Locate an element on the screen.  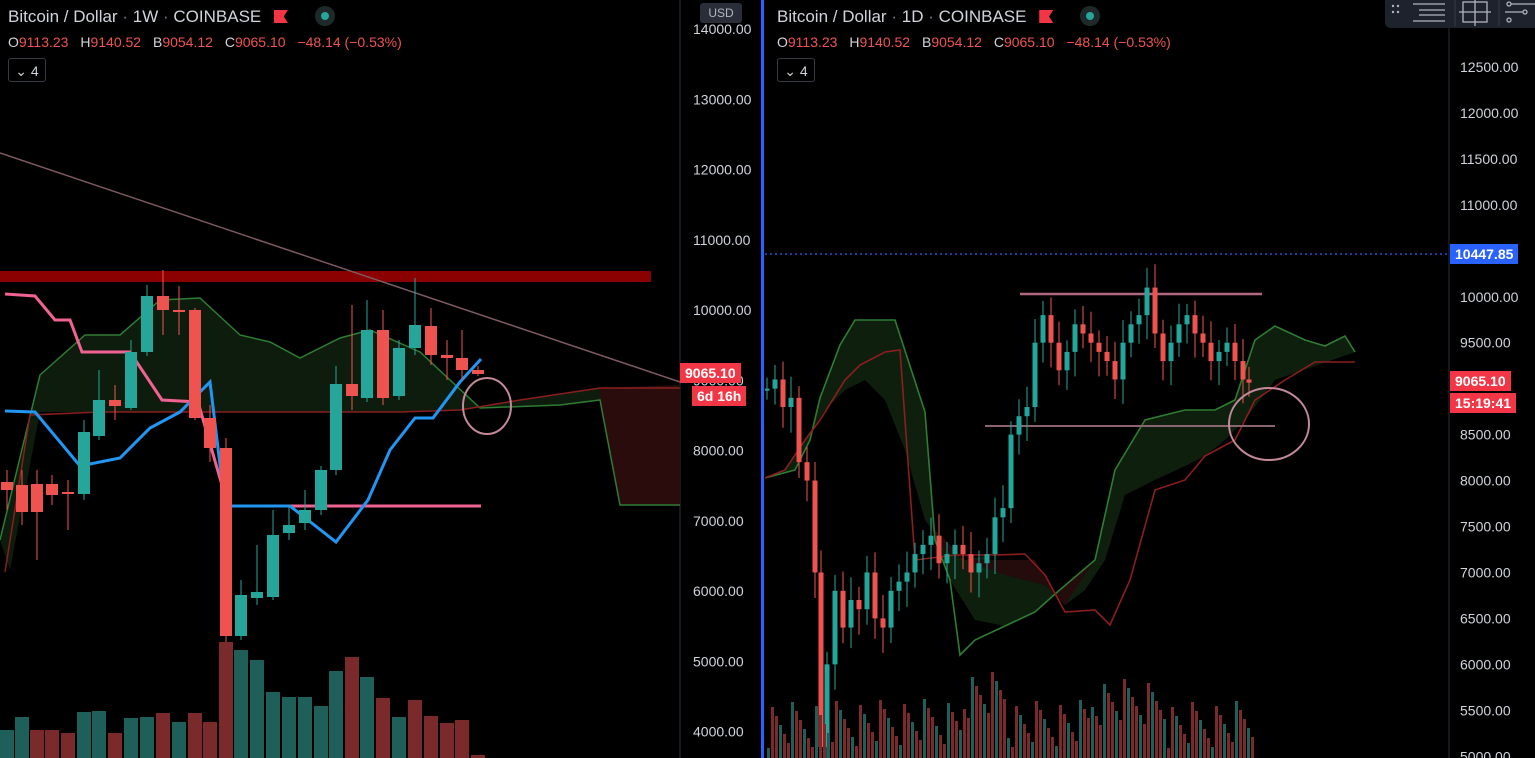
price-tick-label: 6500.00 is located at coordinates (1485, 618).